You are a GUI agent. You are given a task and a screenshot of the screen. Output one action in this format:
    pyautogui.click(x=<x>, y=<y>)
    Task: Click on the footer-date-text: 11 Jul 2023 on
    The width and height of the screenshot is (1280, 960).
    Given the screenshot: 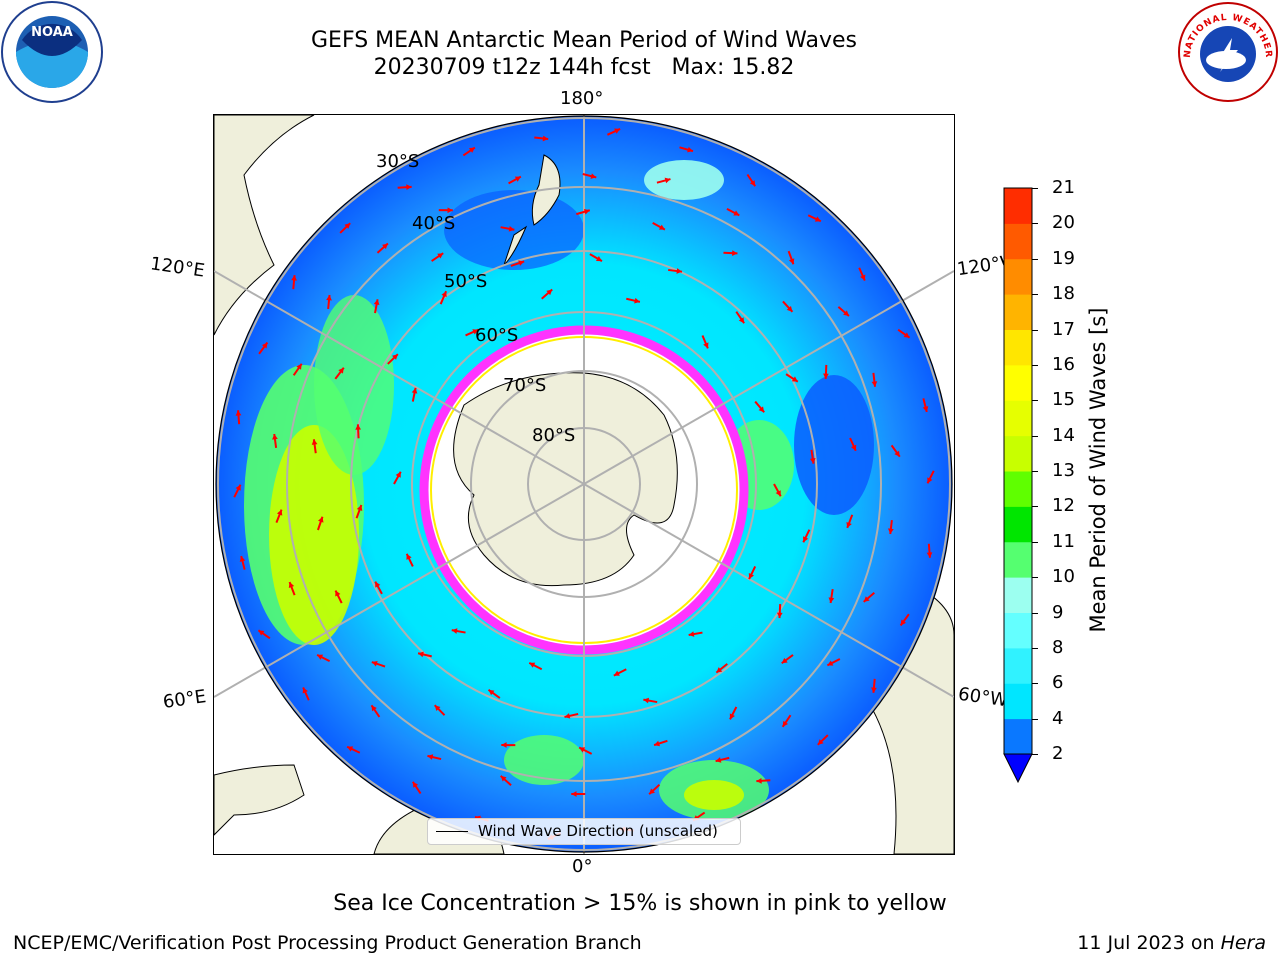 What is the action you would take?
    pyautogui.click(x=1149, y=943)
    